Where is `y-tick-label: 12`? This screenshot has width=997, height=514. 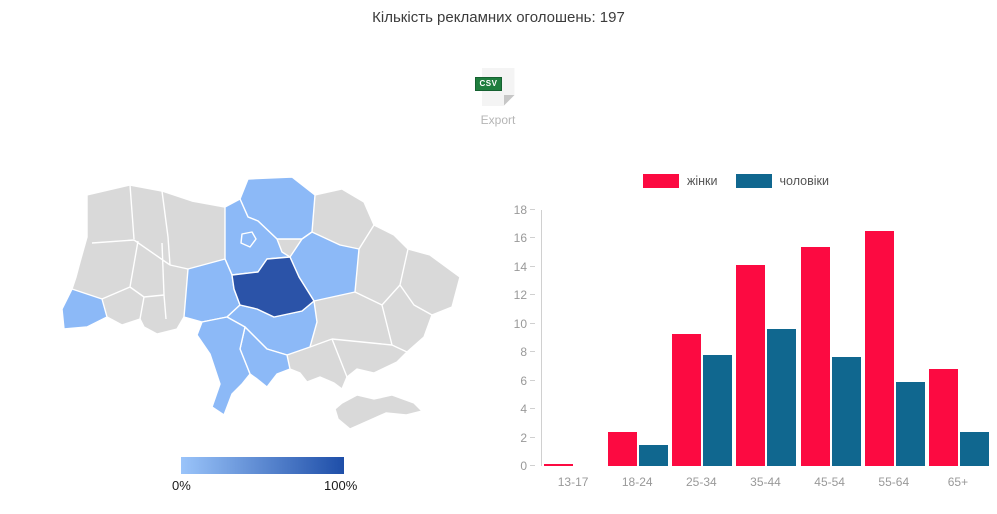 y-tick-label: 12 is located at coordinates (520, 295).